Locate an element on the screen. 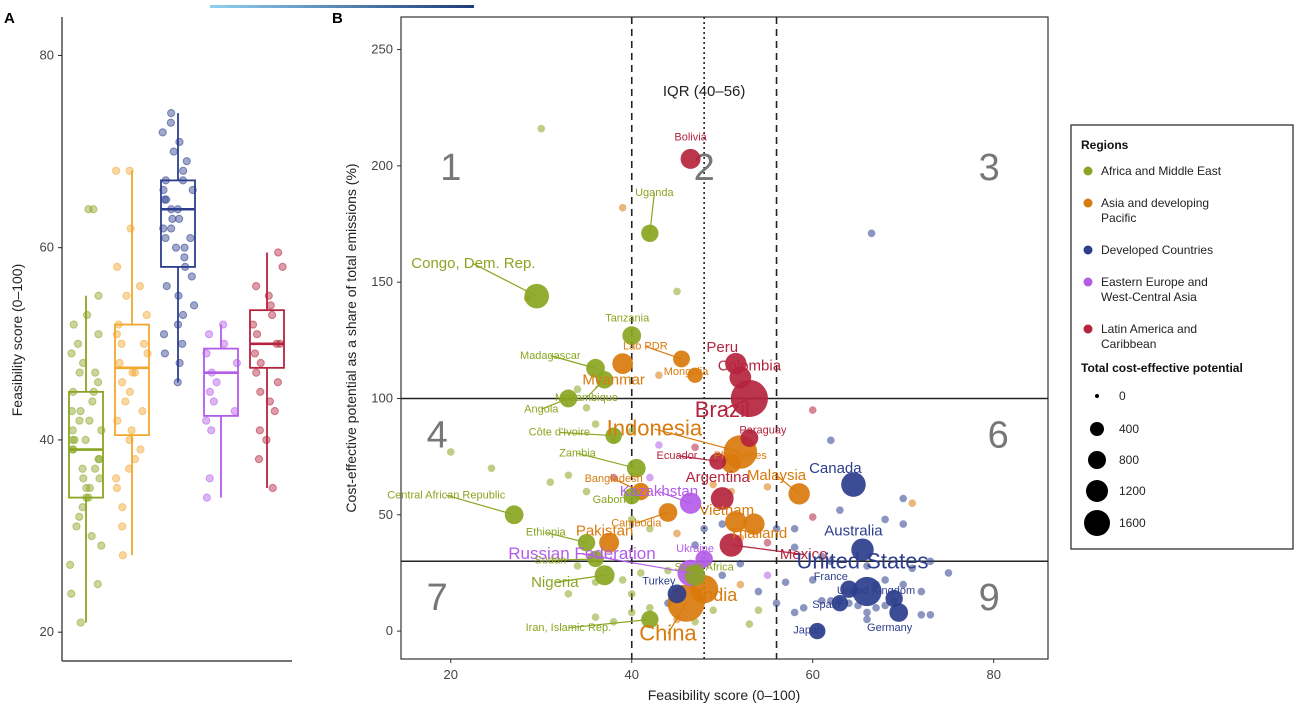 The width and height of the screenshot is (1299, 713). legend-label-asia-and-developing: Pacific is located at coordinates (1118, 218).